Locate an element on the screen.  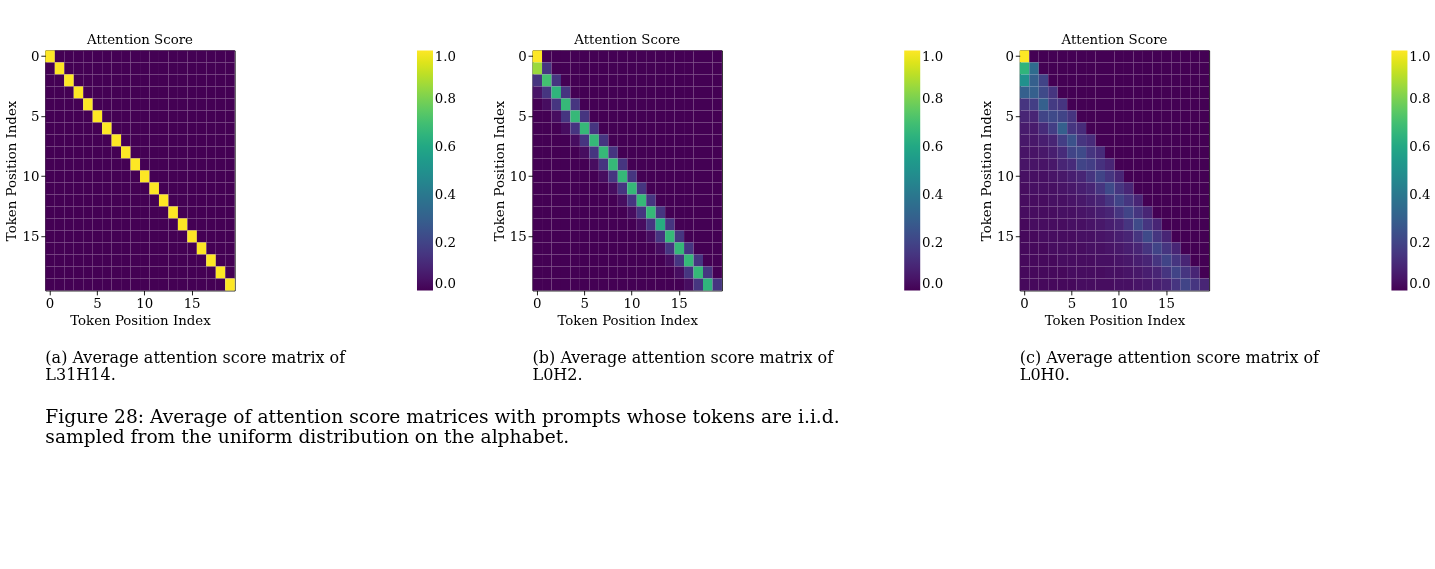
text: (a) Average attention score matrix of L31H14. is located at coordinates (196, 366).